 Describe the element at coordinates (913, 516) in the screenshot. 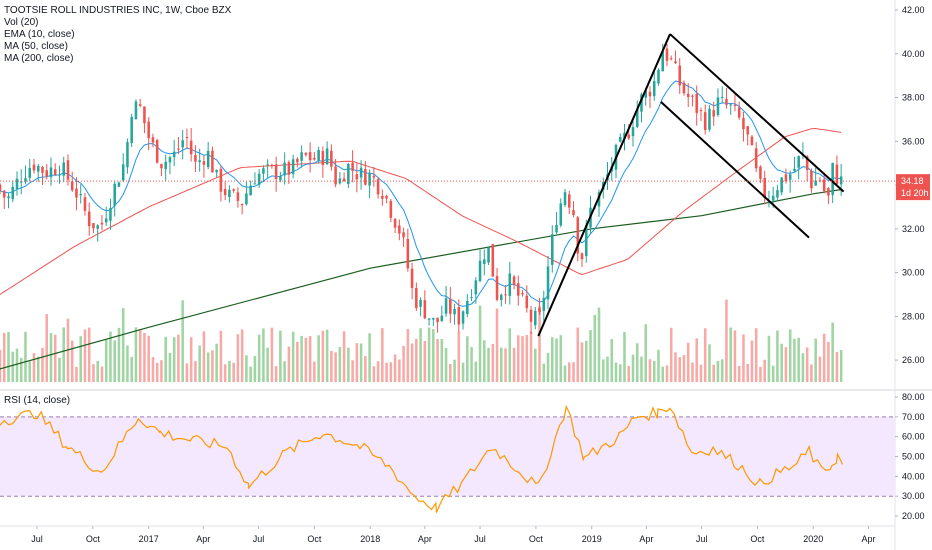

I see `rsi-tick-label: 20.00` at that location.